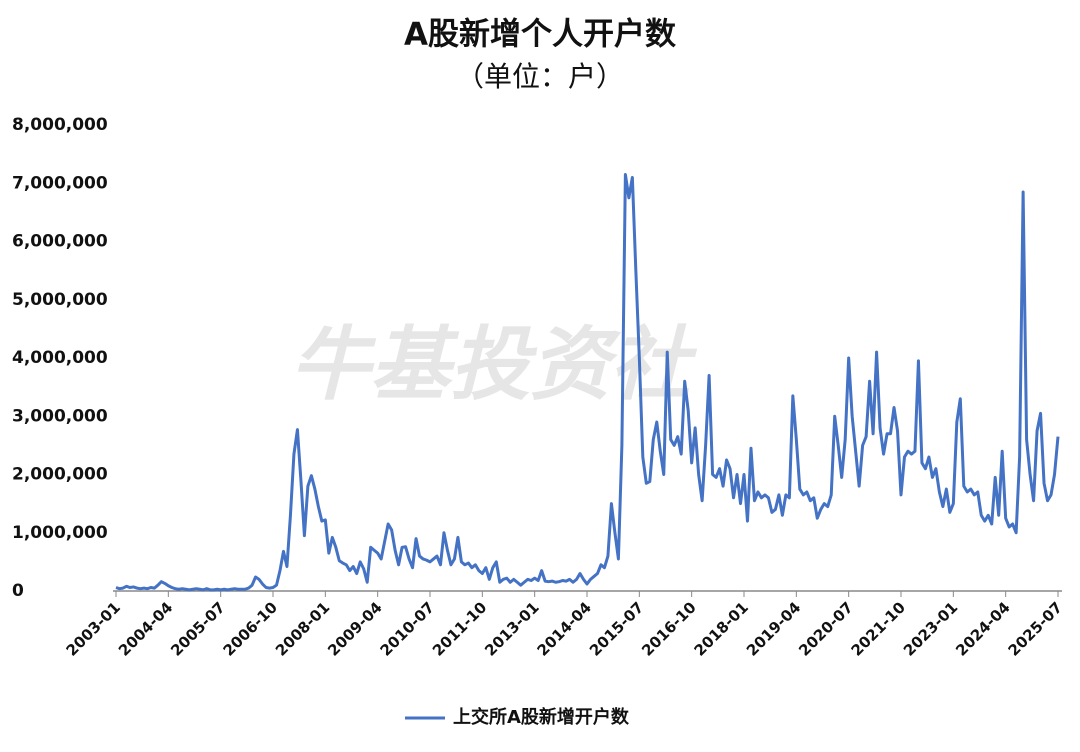 The width and height of the screenshot is (1080, 752). What do you see at coordinates (459, 628) in the screenshot?
I see `x-tick-label: 2011-10` at bounding box center [459, 628].